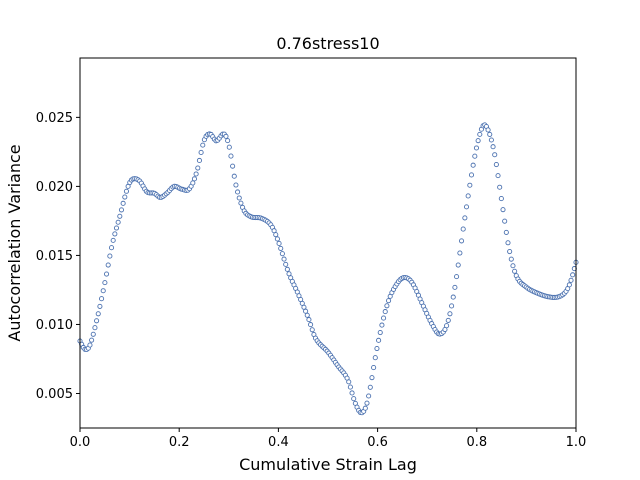 The height and width of the screenshot is (480, 640). I want to click on y-axis-label: Autocorrelation Variance, so click(14, 242).